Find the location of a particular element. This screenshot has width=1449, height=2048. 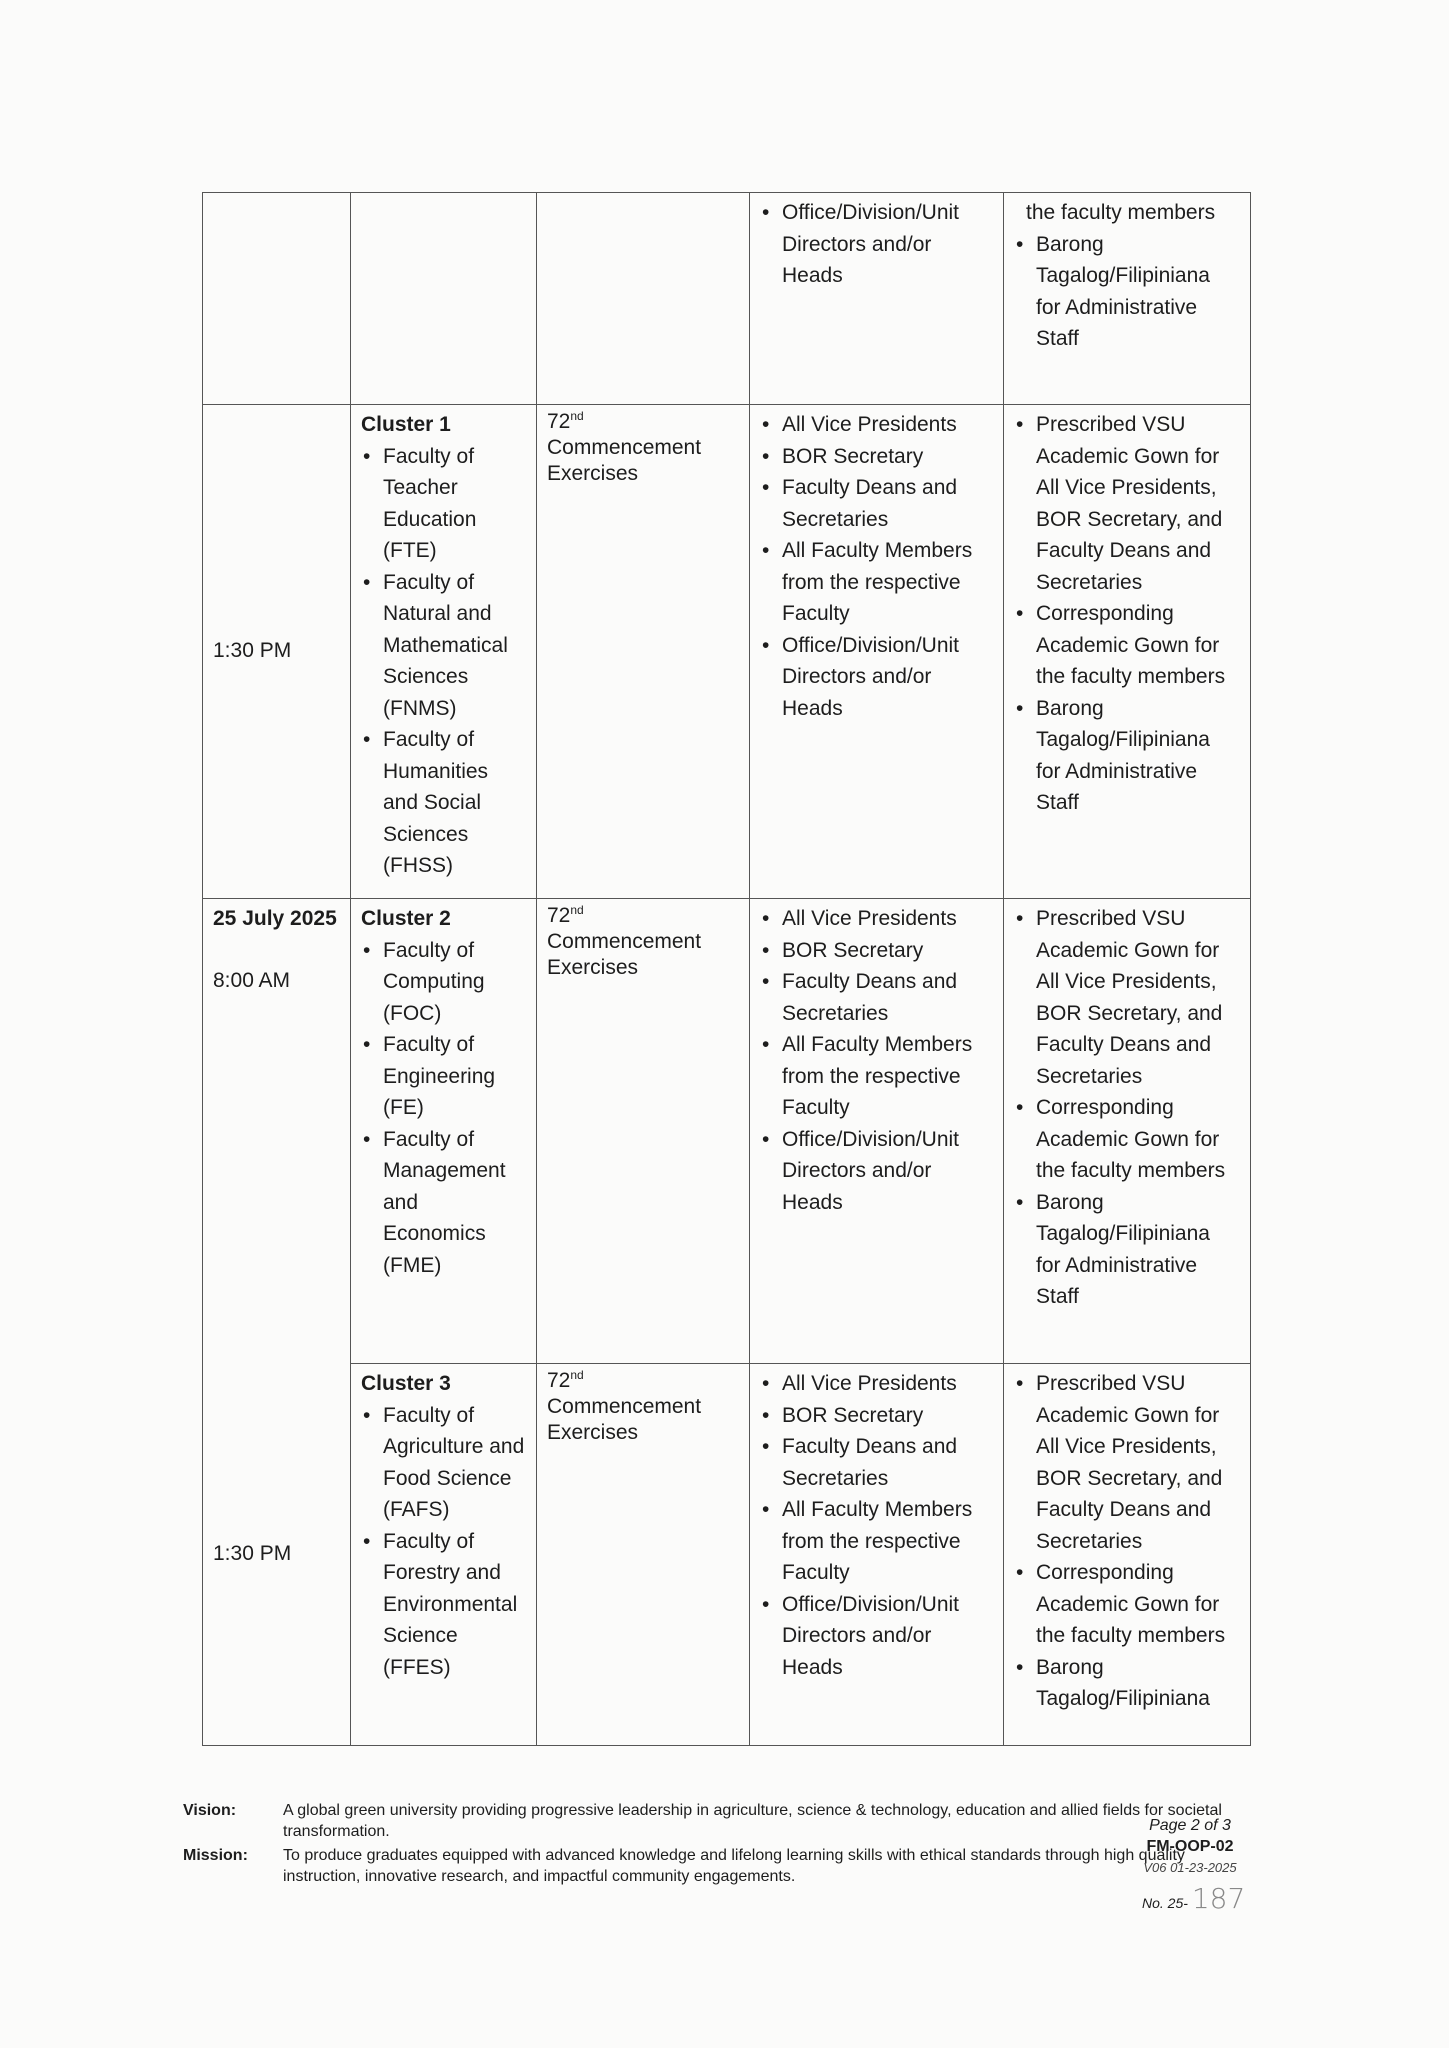

time-cell: 25 July 2025 8:00 AM is located at coordinates (276, 1131).